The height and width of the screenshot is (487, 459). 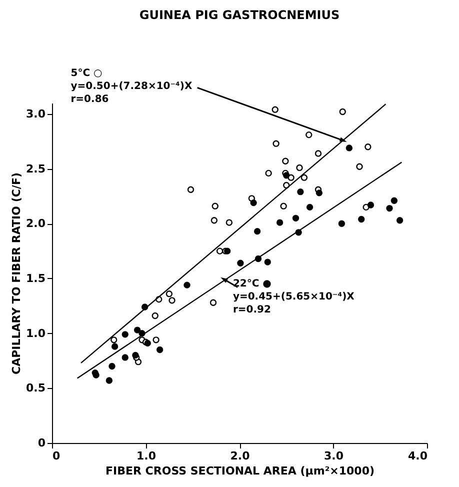 I want to click on y-tick-label: 2.5, so click(x=36, y=169).